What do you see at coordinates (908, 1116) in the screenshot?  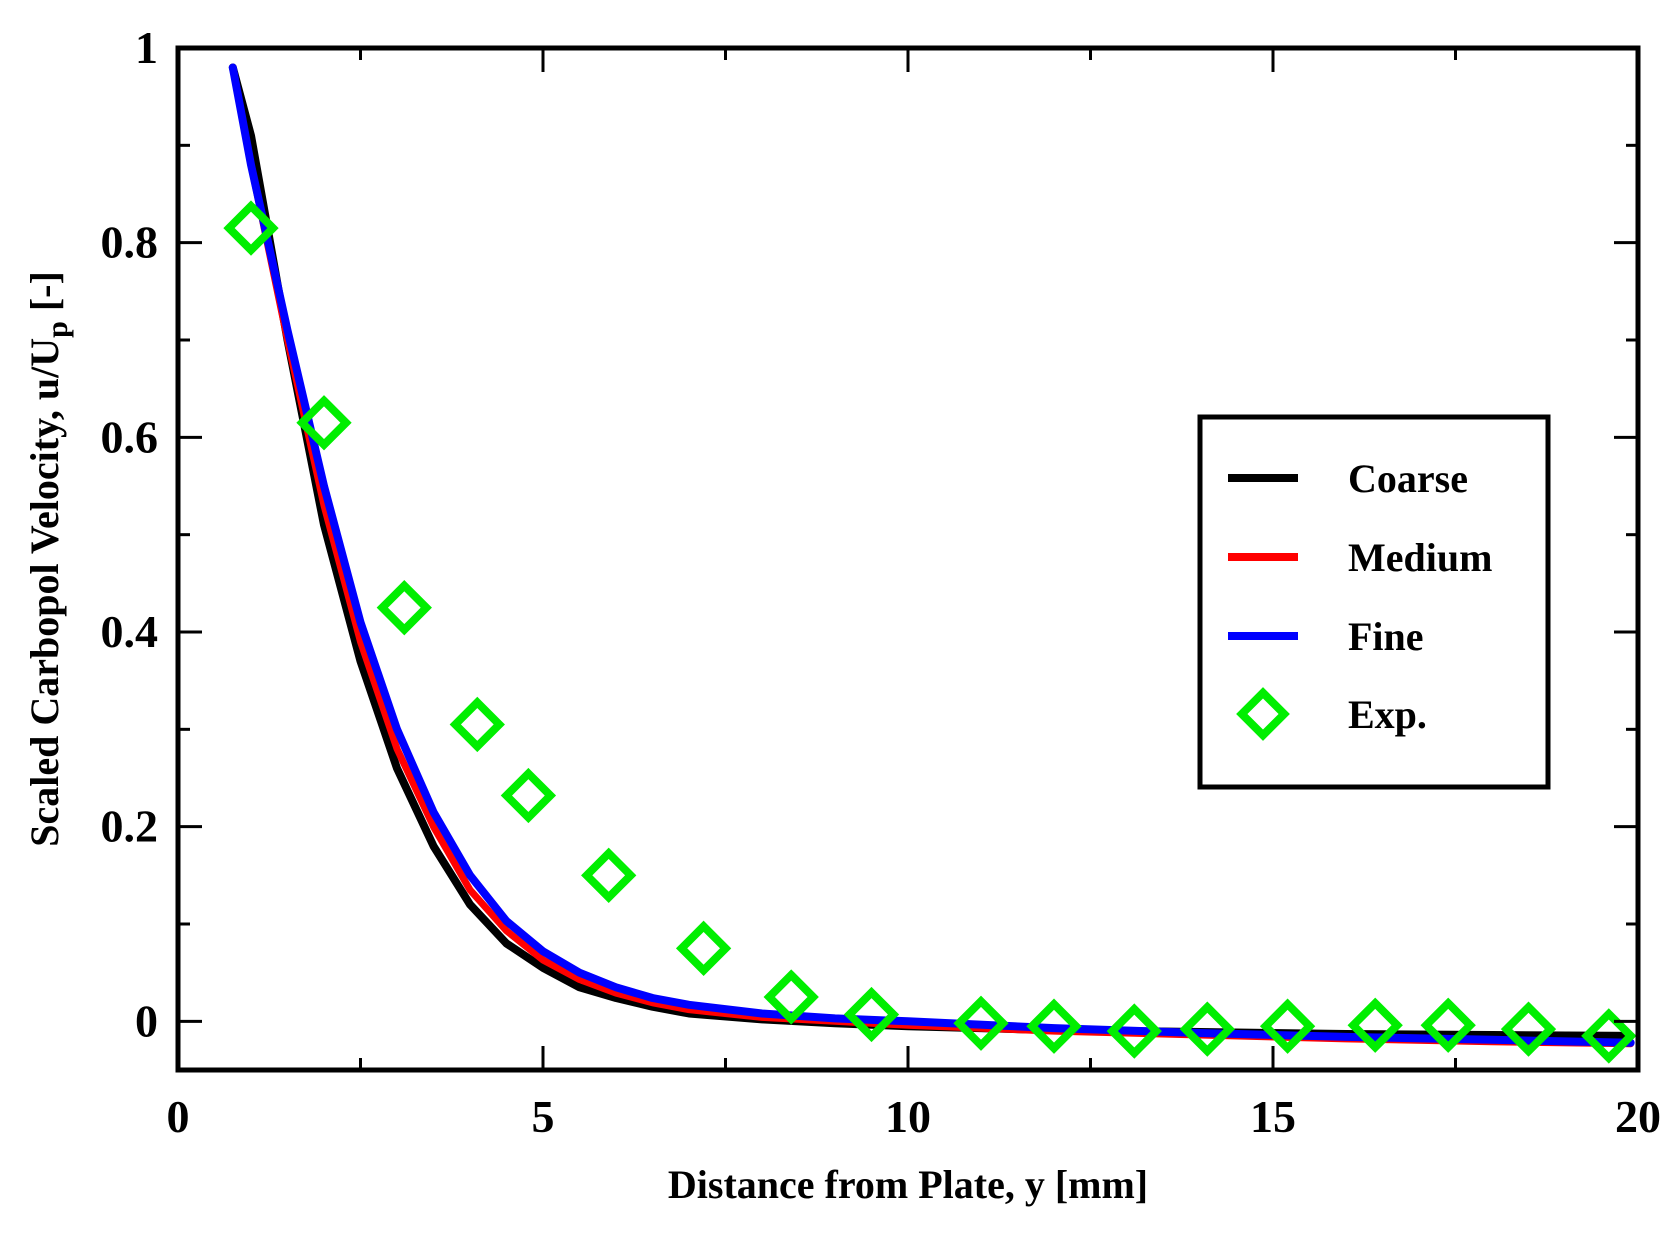 I see `x-tick-label: 10` at bounding box center [908, 1116].